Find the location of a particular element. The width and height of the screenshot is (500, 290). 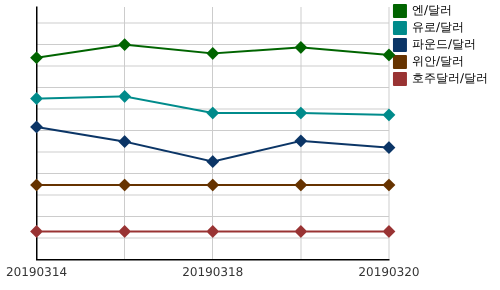

legend-label: 위안/달러 is located at coordinates (438, 61).